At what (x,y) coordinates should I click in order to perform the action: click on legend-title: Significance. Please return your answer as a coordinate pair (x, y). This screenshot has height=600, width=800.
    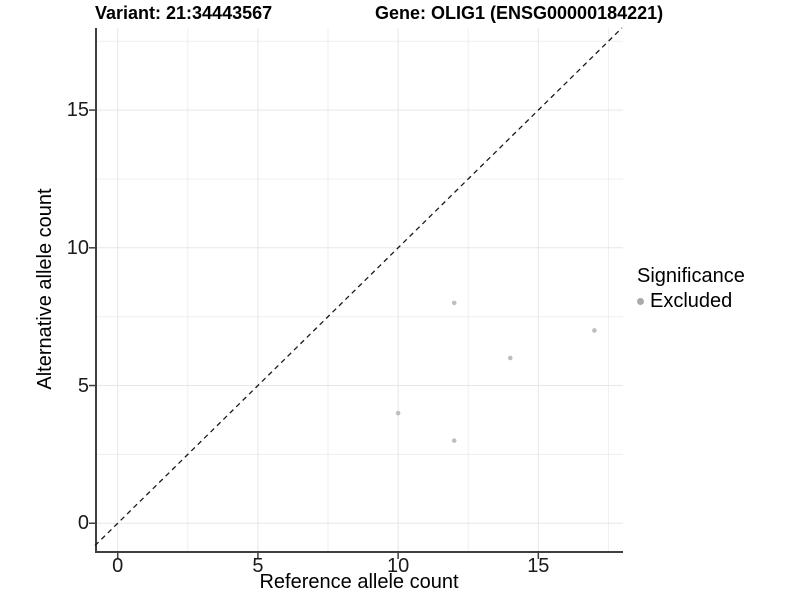
    Looking at the image, I should click on (691, 276).